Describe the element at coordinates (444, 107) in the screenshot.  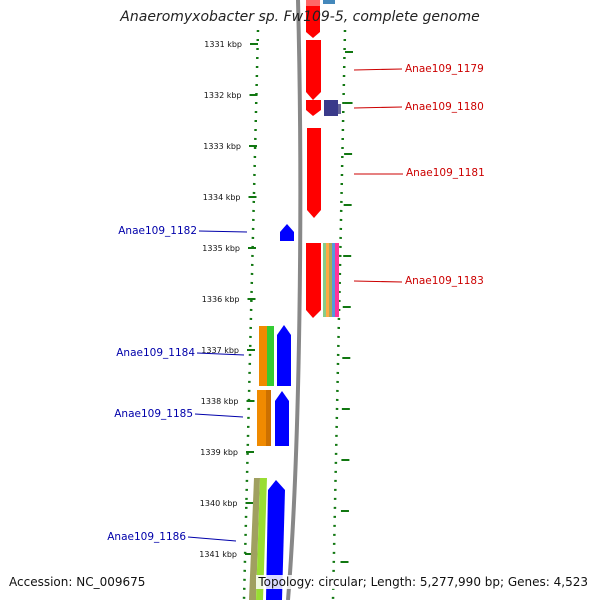
I see `gene-label-forward: Anae109_1180` at that location.